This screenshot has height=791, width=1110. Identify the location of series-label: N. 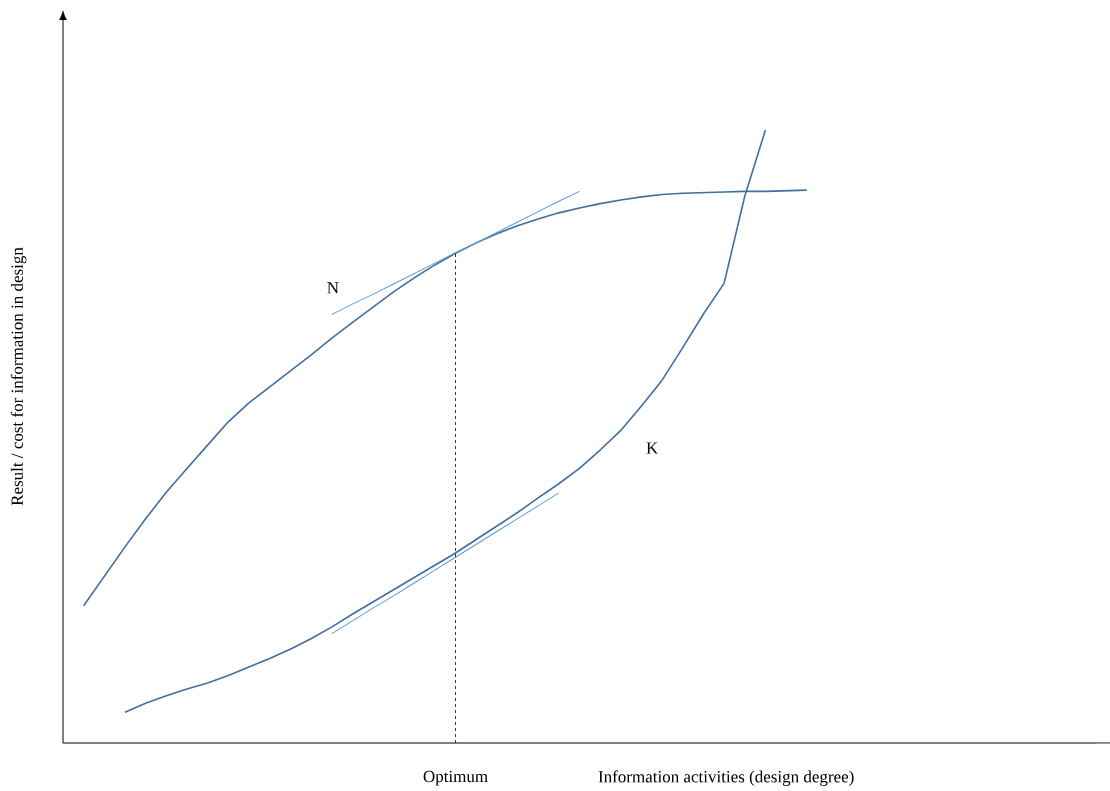
(333, 288).